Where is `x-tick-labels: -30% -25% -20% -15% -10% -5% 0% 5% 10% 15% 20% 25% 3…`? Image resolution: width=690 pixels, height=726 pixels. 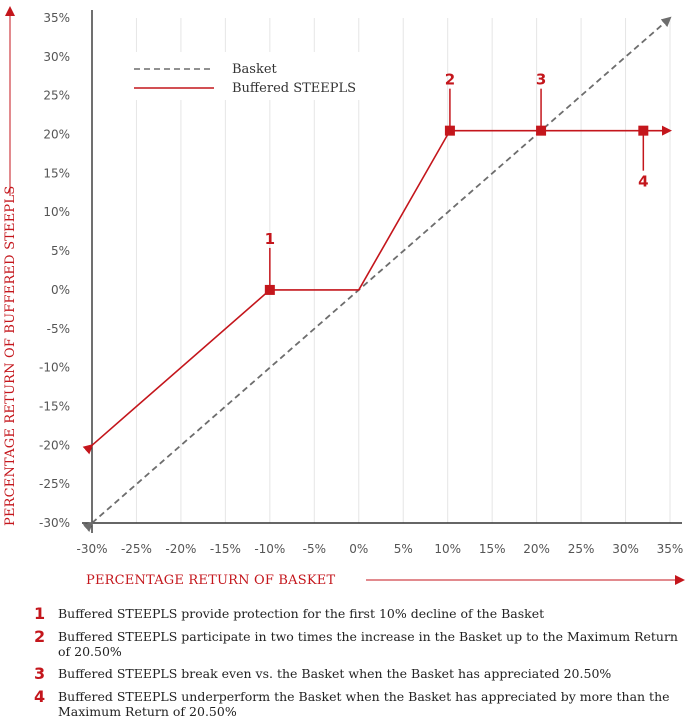 x-tick-labels: -30% -25% -20% -15% -10% -5% 0% 5% 10% 15% 20% 25% 3… is located at coordinates (379, 549).